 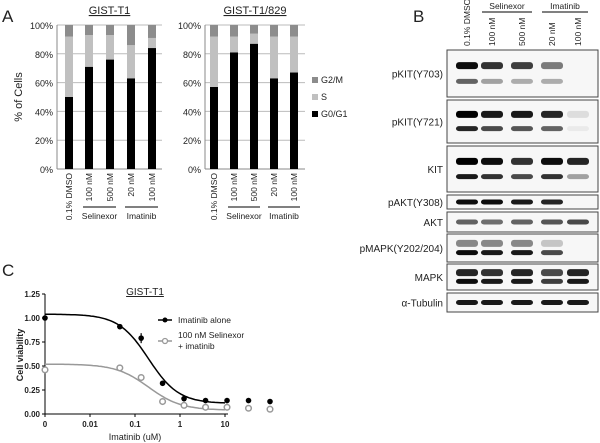 What do you see at coordinates (44, 84) in the screenshot?
I see `y-tick-label: 60%` at bounding box center [44, 84].